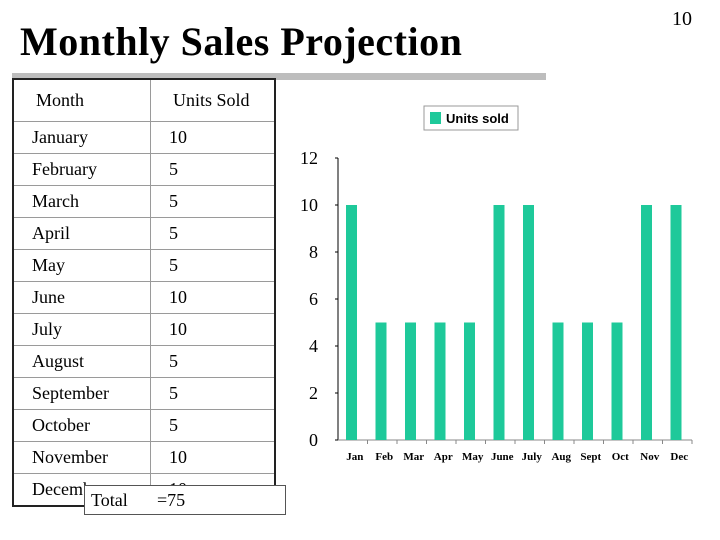 The height and width of the screenshot is (540, 720). Describe the element at coordinates (171, 500) in the screenshot. I see `total-value: =75` at that location.